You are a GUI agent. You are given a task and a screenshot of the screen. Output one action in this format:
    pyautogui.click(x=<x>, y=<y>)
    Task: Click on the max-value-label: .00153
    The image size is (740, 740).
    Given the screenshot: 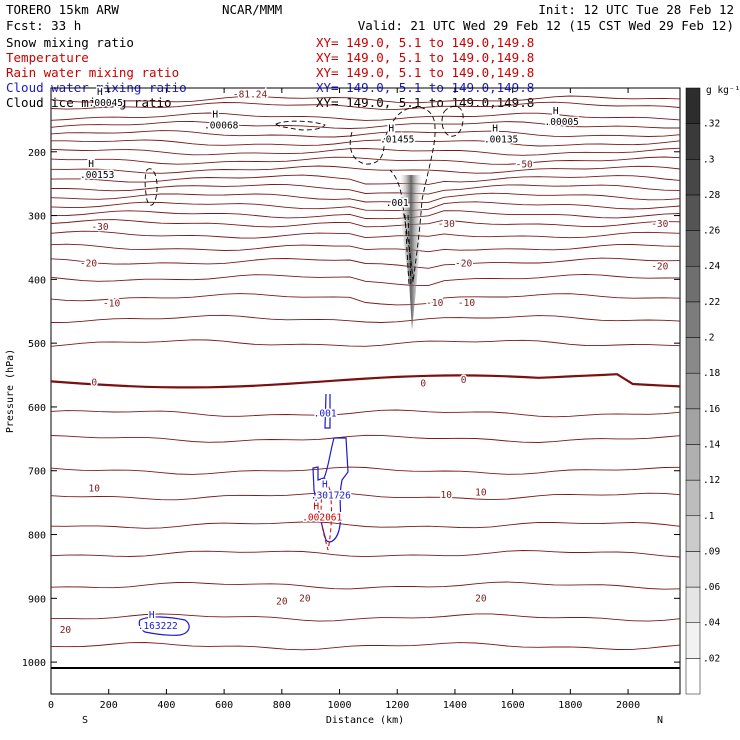 What is the action you would take?
    pyautogui.click(x=97, y=175)
    